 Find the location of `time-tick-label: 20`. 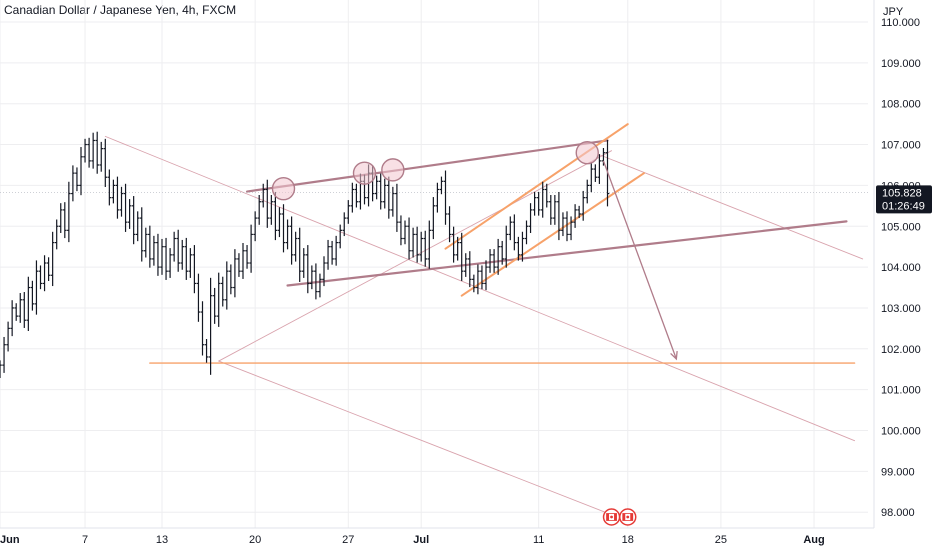

time-tick-label: 20 is located at coordinates (255, 540).